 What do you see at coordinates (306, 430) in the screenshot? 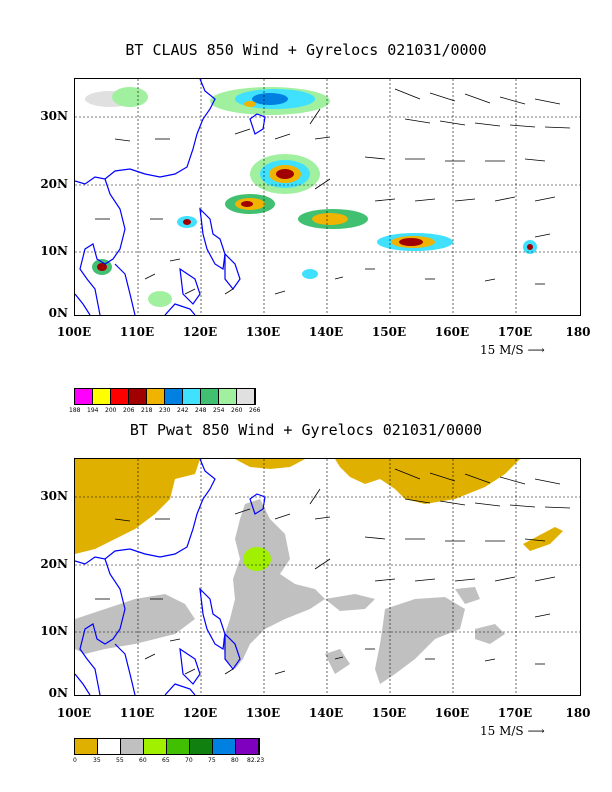
I see `panel2-title: BT Pwat 850 Wind + Gyrelocs 021031/0000` at bounding box center [306, 430].